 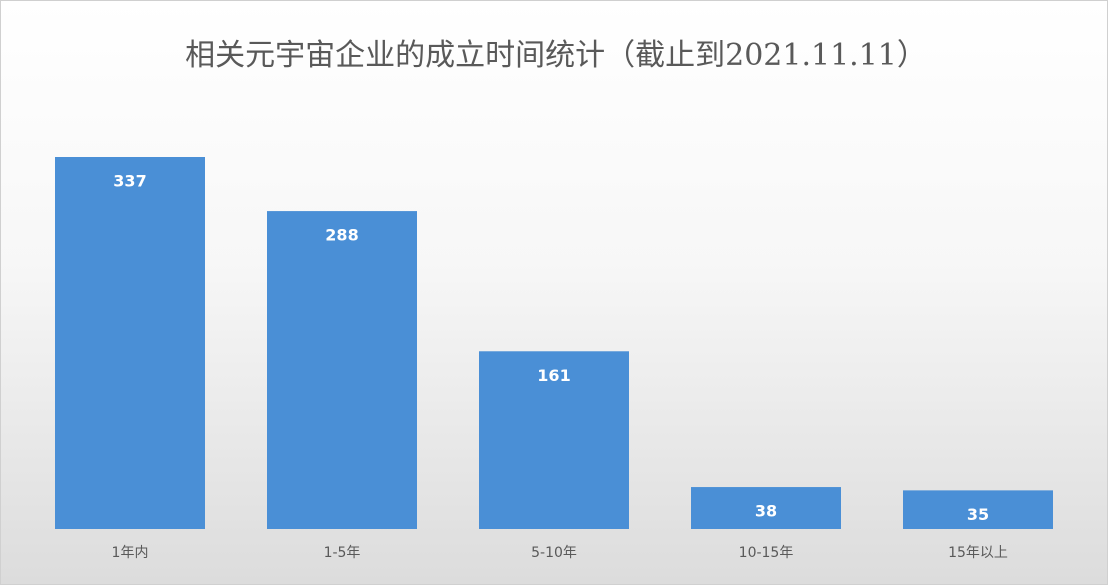 I want to click on value-label: 35, so click(x=978, y=514).